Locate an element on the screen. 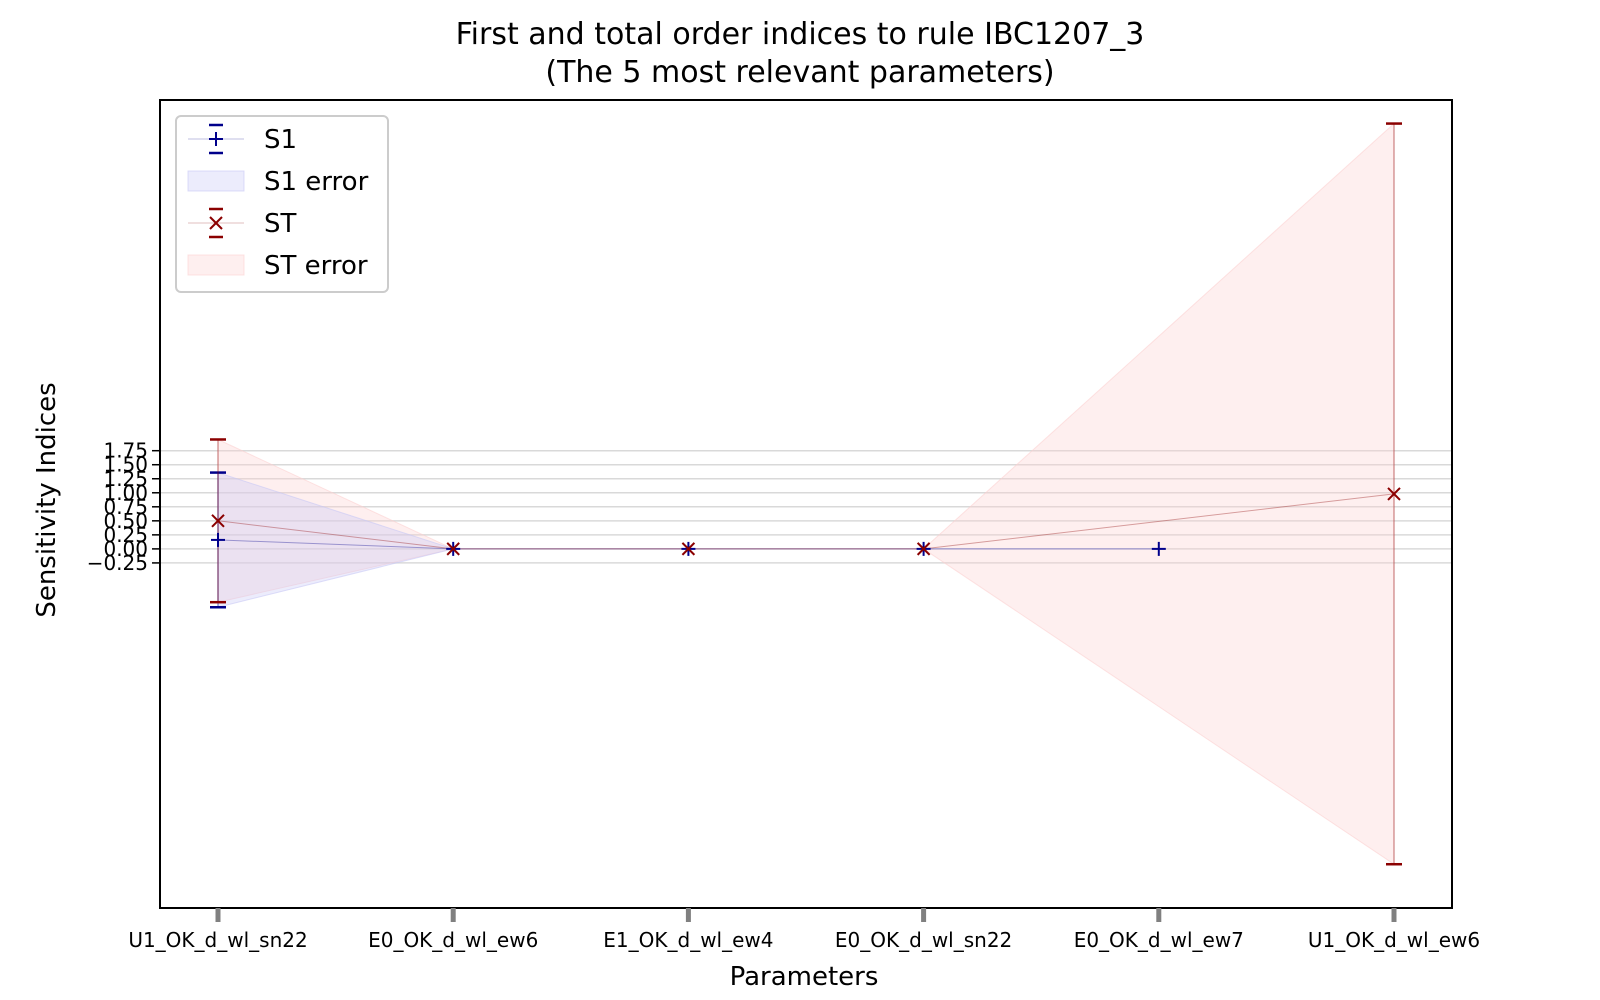 Image resolution: width=1600 pixels, height=1000 pixels. chart-subtitle: (The 5 most relevant parameters) is located at coordinates (799, 72).